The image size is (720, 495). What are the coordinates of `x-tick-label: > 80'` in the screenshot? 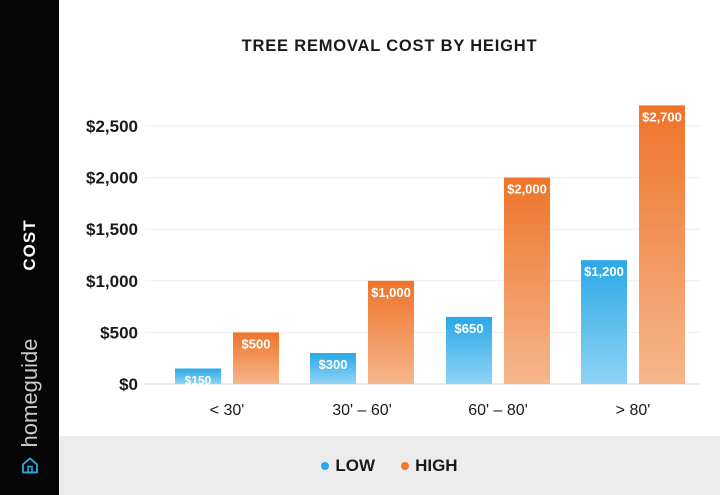 It's located at (633, 410).